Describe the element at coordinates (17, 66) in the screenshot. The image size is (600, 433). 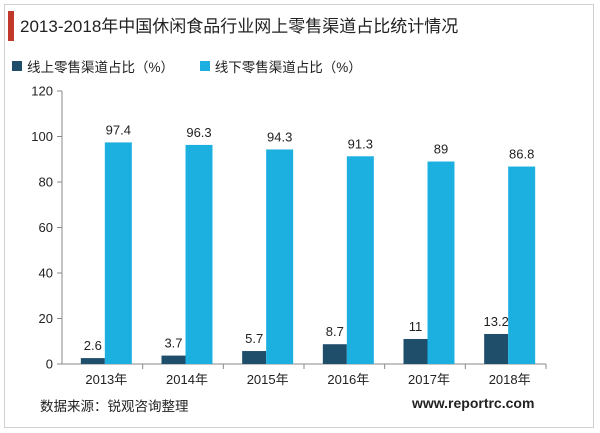
I see `legend-swatch-online` at that location.